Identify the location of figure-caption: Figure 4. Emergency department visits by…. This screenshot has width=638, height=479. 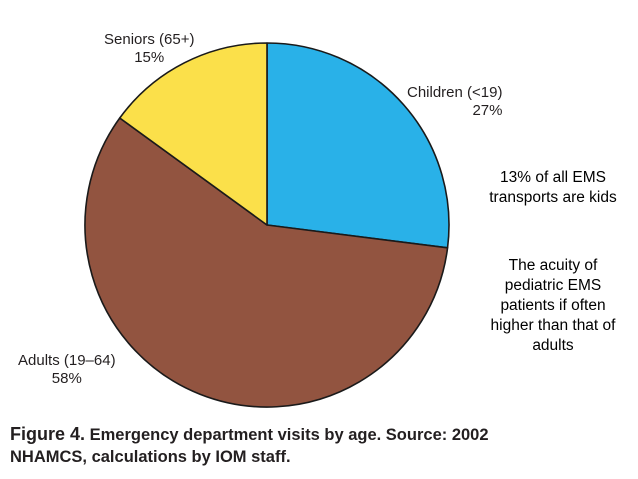
(320, 445).